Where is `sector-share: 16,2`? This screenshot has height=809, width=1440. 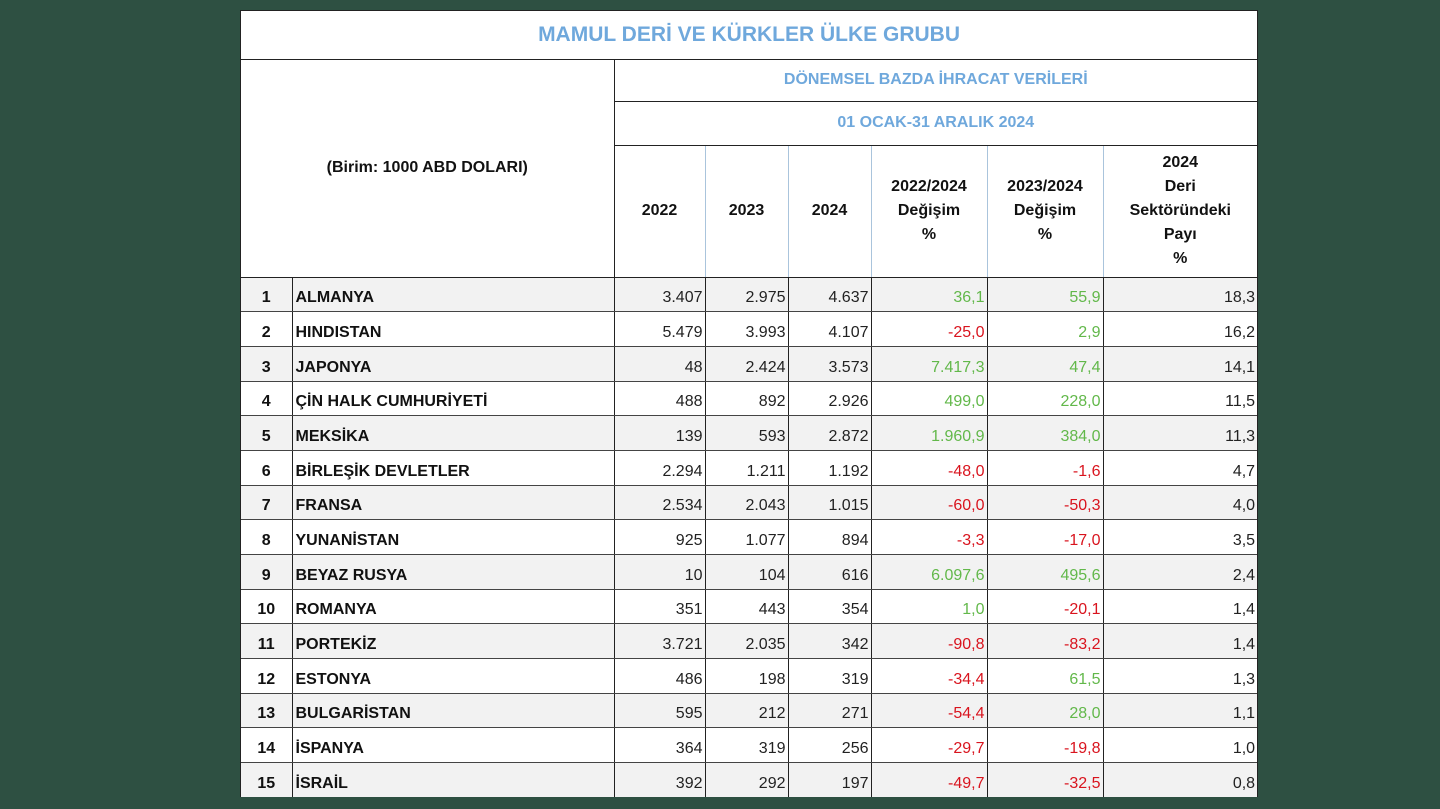 sector-share: 16,2 is located at coordinates (1180, 329).